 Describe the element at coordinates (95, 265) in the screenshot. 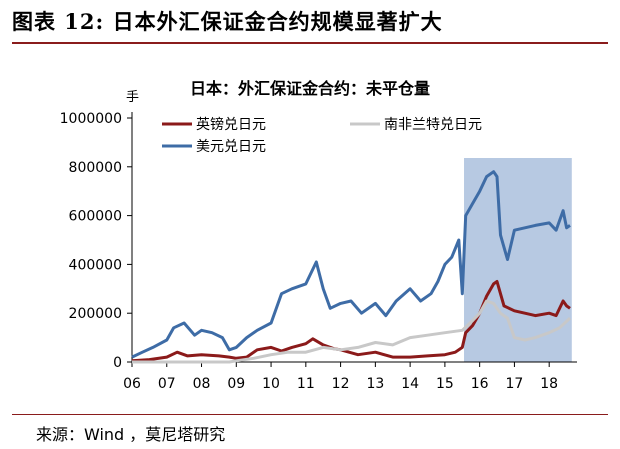

I see `y-tick-label: 400000` at that location.